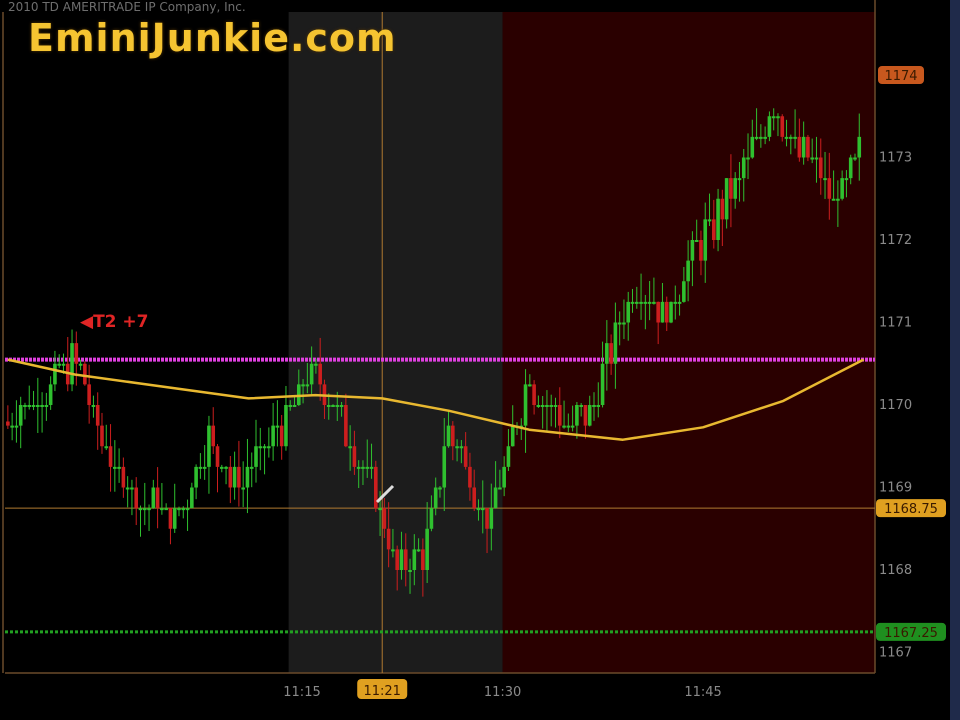  What do you see at coordinates (502, 692) in the screenshot?
I see `time-tick-label: 11:30` at bounding box center [502, 692].